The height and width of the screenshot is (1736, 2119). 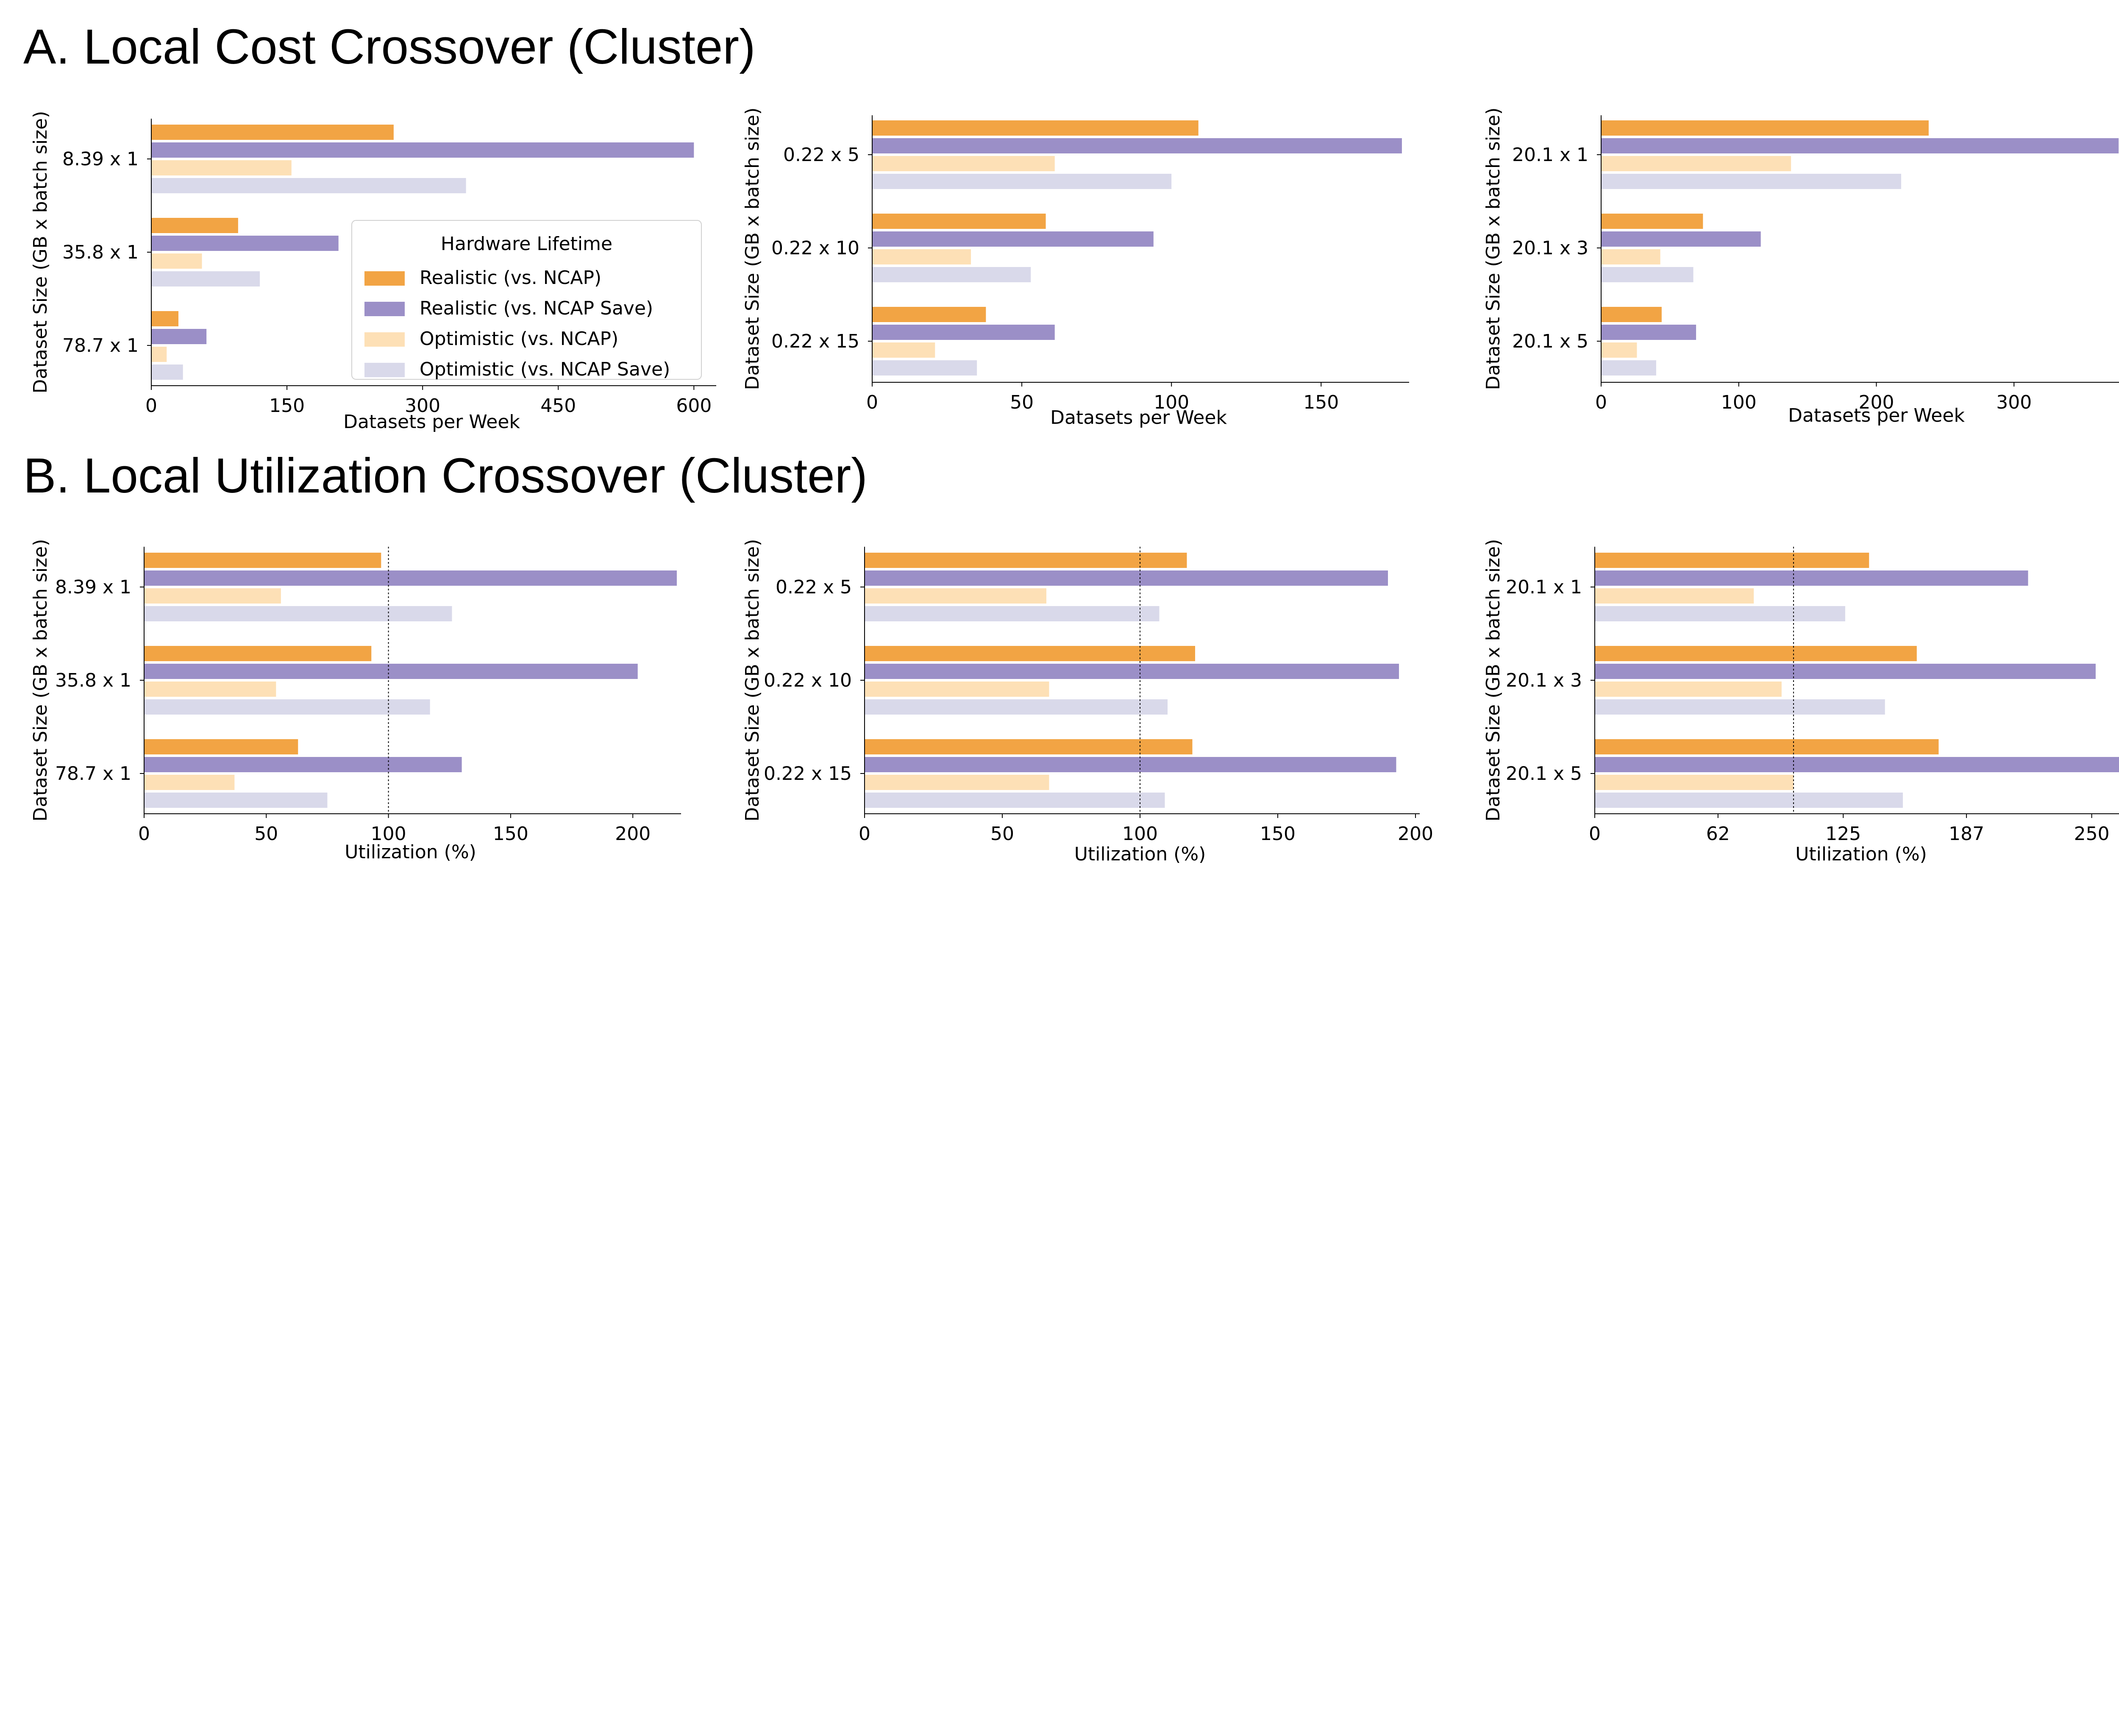 What do you see at coordinates (633, 834) in the screenshot?
I see `x-tick-label-c4-5: 200` at bounding box center [633, 834].